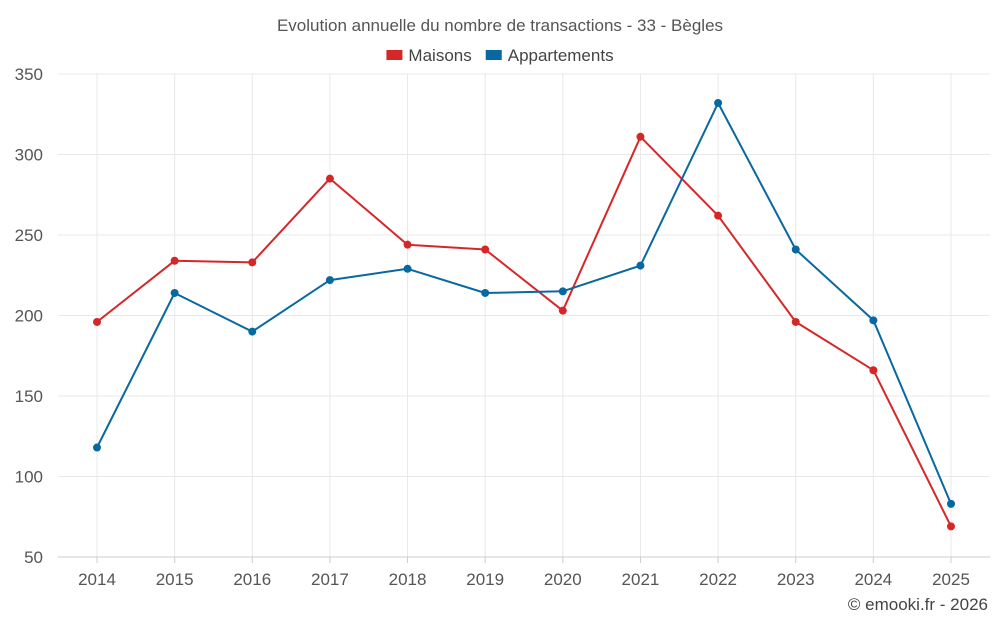  I want to click on x-tick-label: 2025, so click(951, 579).